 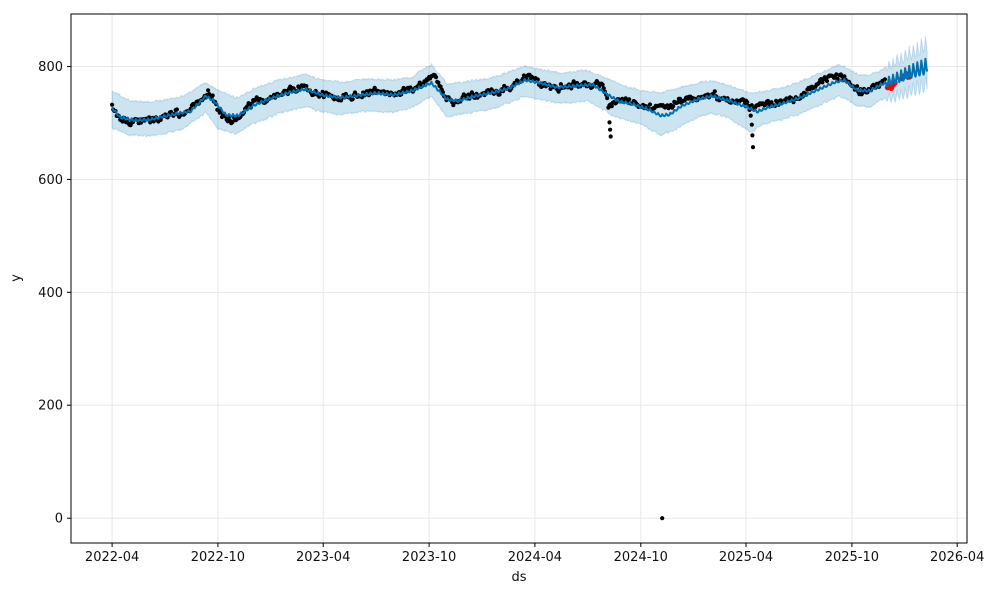 What do you see at coordinates (50, 293) in the screenshot?
I see `y-tick-label: 400` at bounding box center [50, 293].